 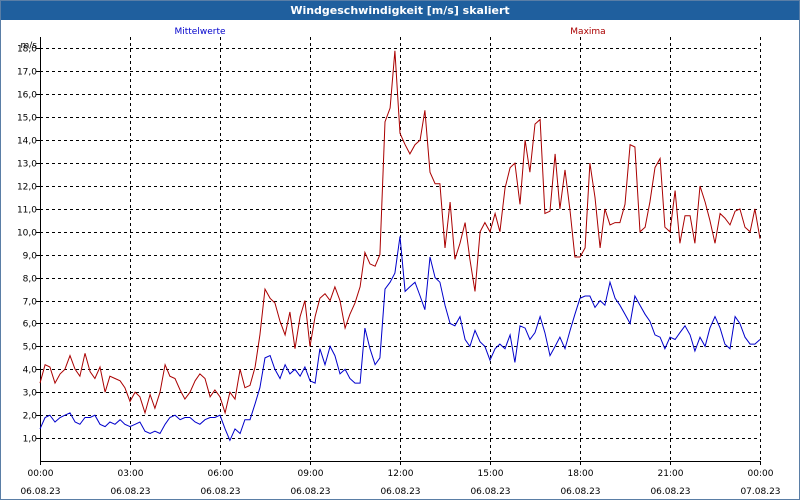 I want to click on x-tick-time: 03:00, so click(x=131, y=474).